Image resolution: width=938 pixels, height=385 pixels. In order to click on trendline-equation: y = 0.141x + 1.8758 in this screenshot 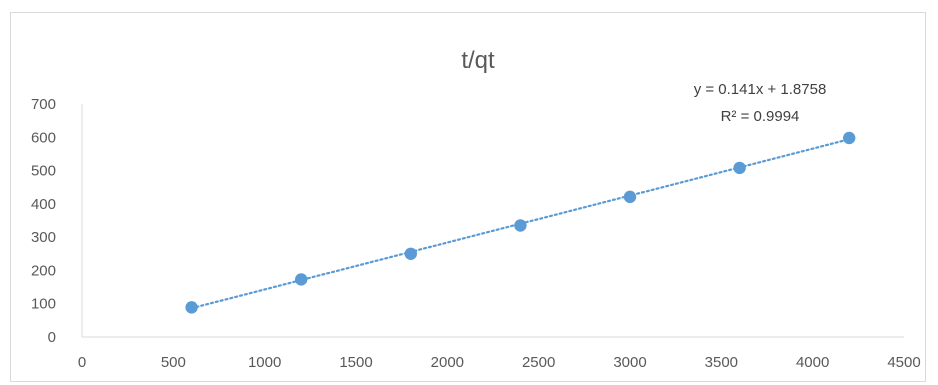, I will do `click(760, 89)`.